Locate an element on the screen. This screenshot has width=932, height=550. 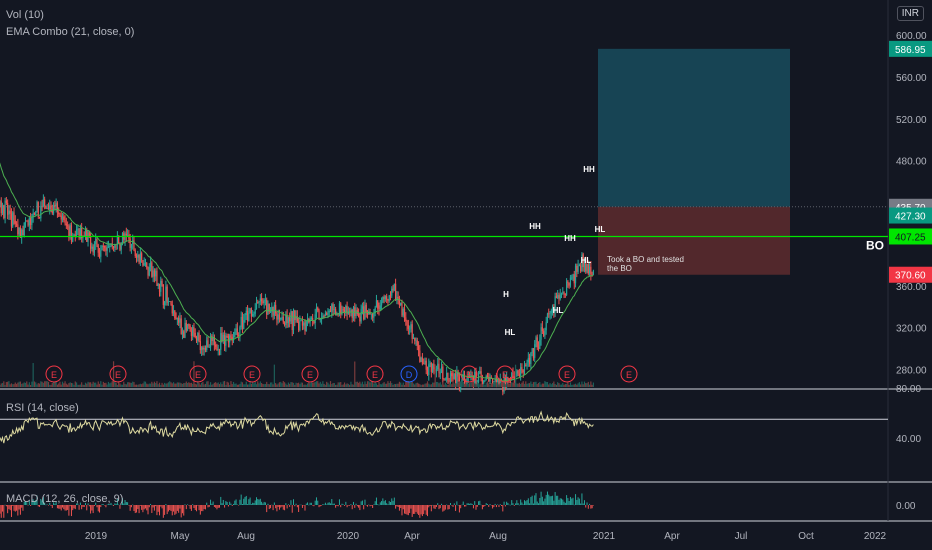
rsi-line is located at coordinates (297, 427).